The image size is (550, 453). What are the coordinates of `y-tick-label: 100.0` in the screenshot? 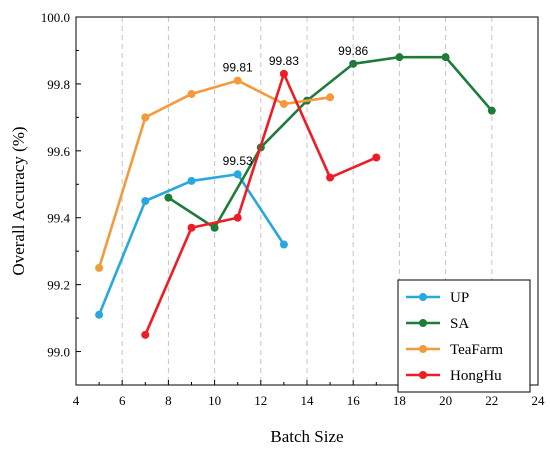 It's located at (55, 17).